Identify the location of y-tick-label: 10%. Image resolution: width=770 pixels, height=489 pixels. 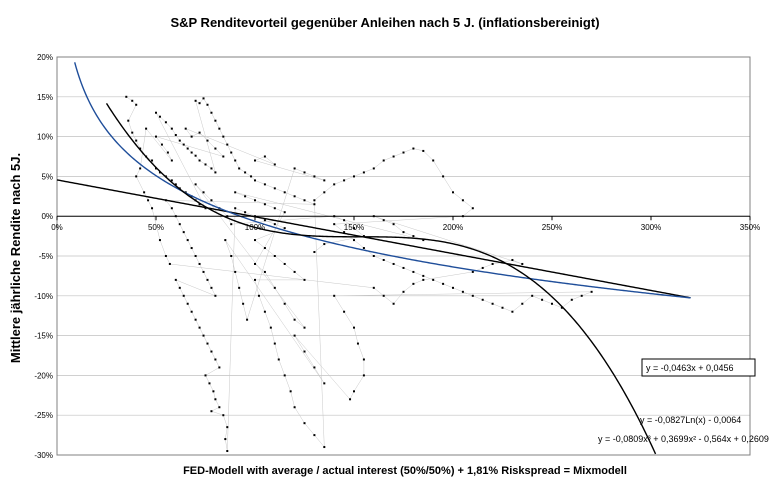
(45, 137).